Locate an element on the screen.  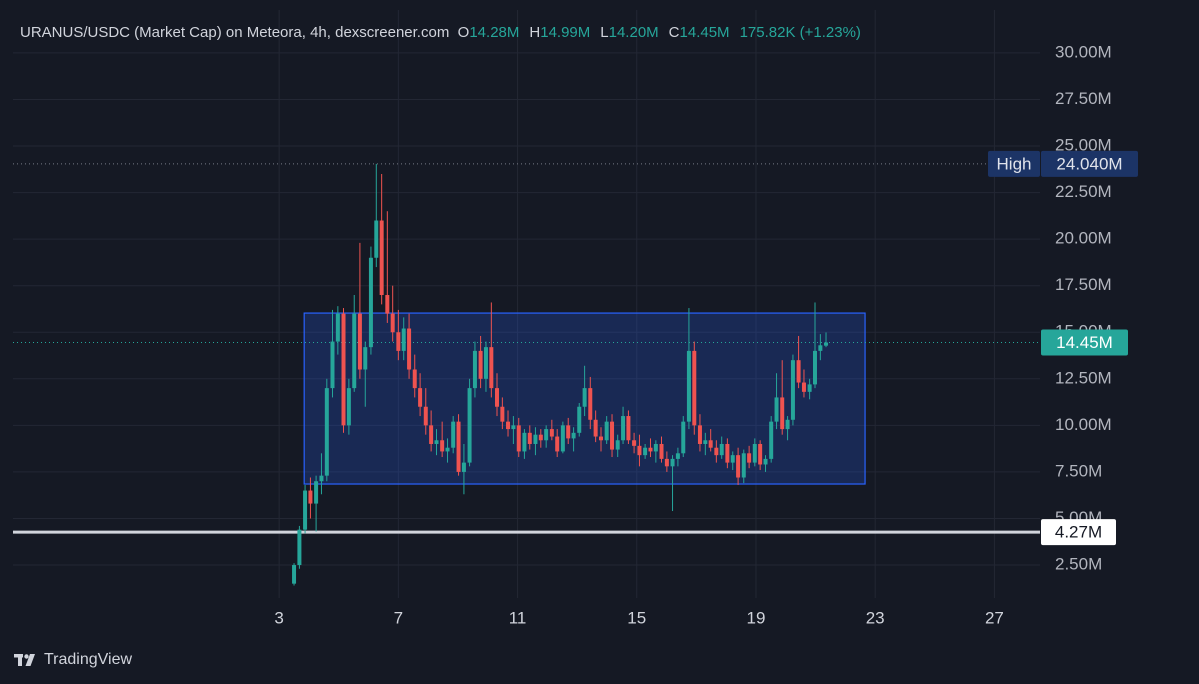
level-label: 4.27M is located at coordinates (1078, 532).